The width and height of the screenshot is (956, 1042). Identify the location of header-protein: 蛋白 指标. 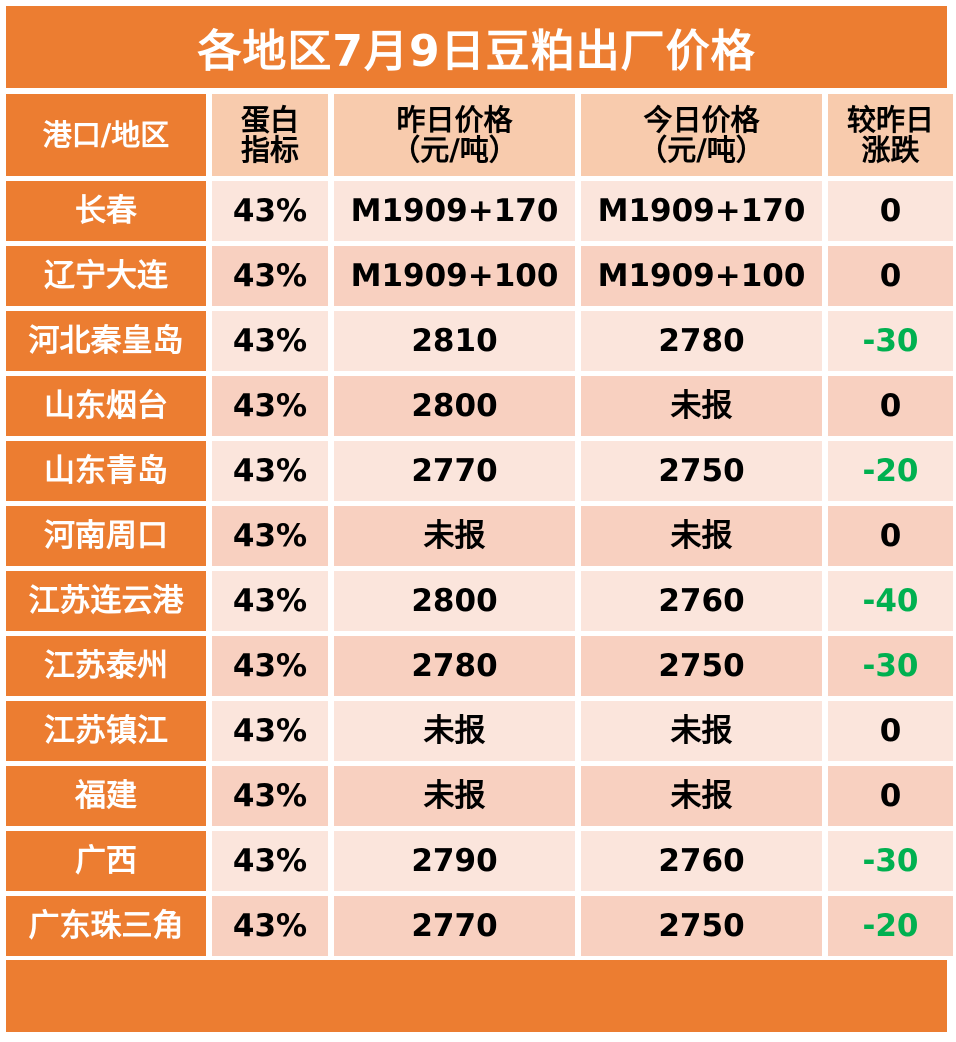
(270, 135).